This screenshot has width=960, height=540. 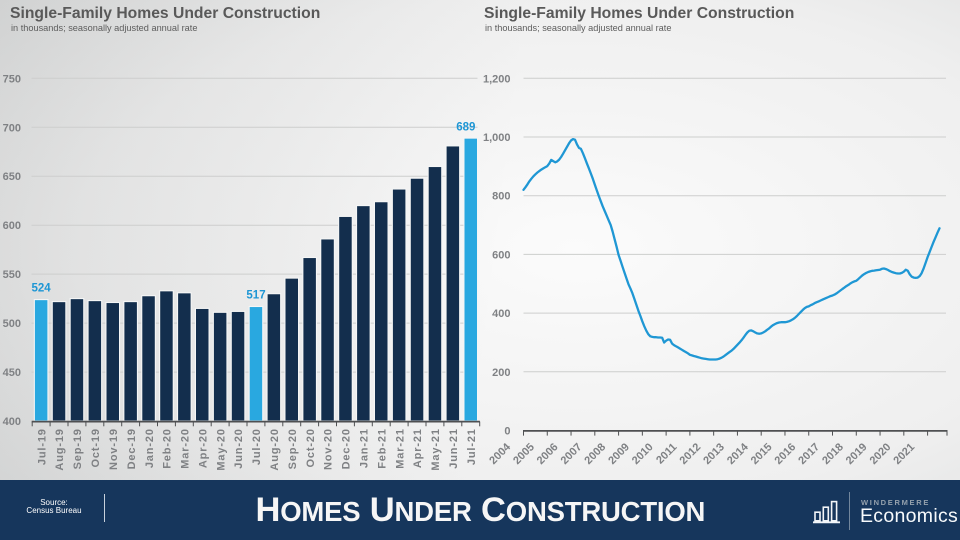 What do you see at coordinates (465, 128) in the screenshot?
I see `svg-text: 689` at bounding box center [465, 128].